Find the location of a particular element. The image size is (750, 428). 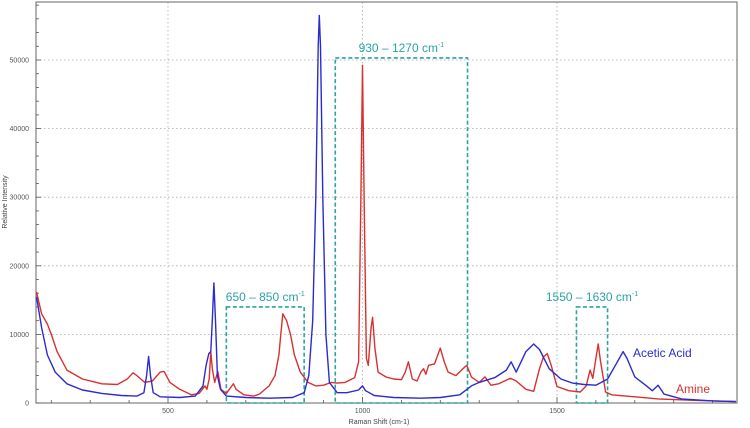

x-tick-label: 1000 is located at coordinates (363, 411).